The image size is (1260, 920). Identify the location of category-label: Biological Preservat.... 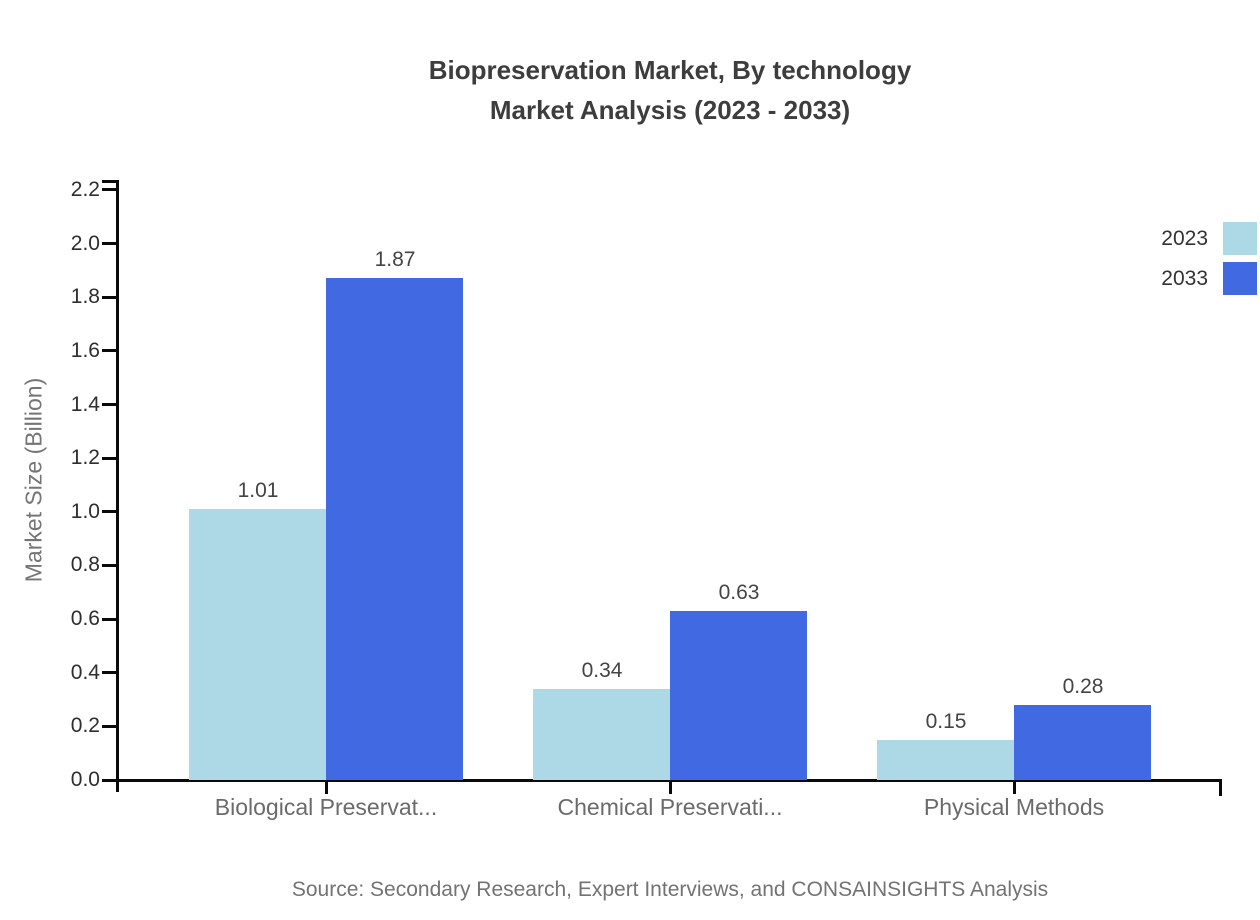
(326, 807).